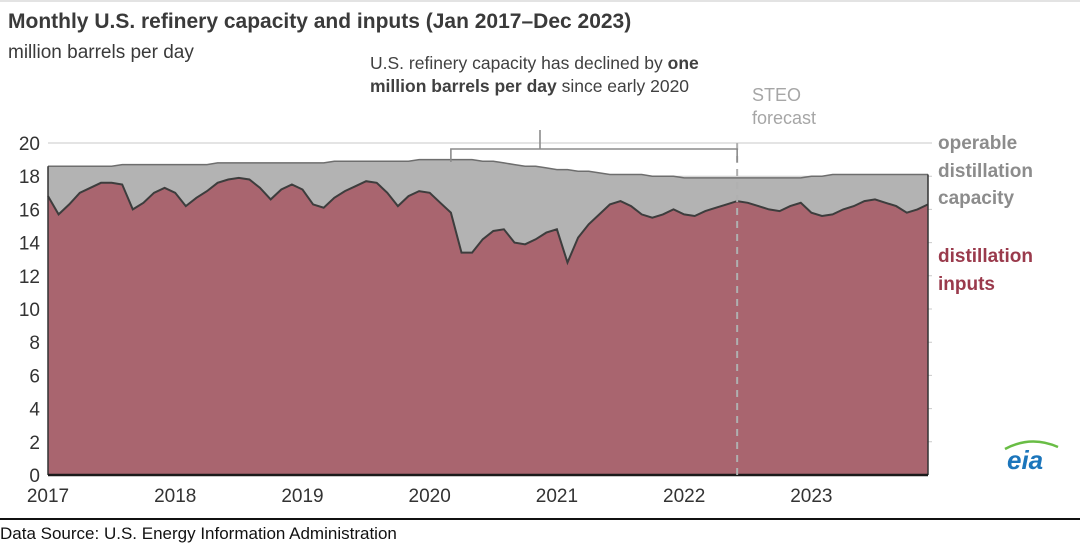 Image resolution: width=1080 pixels, height=549 pixels. Describe the element at coordinates (302, 496) in the screenshot. I see `x-tick-label-2019: 2019` at that location.